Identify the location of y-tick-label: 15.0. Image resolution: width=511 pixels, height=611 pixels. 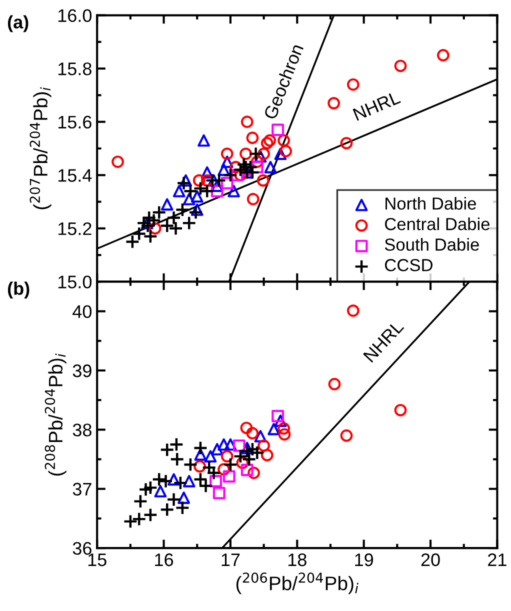
(75, 282).